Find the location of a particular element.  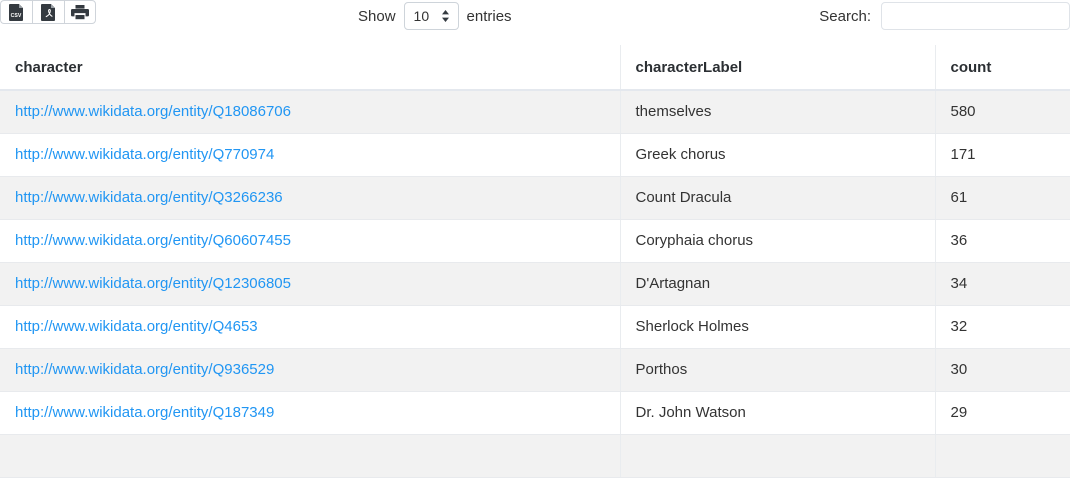

table-header-row: character characterLabel count is located at coordinates (535, 68).